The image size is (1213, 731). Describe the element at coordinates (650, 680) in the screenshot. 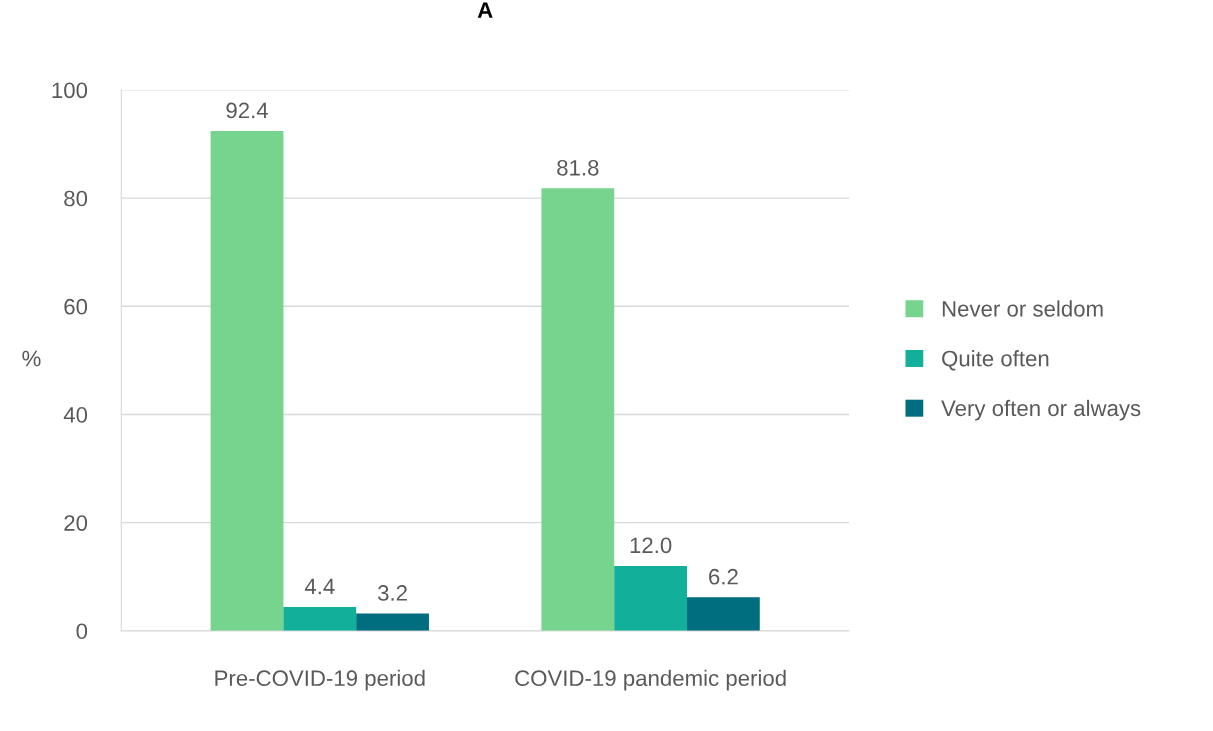

I see `x-tick-label: COVID-19 pandemic period` at that location.